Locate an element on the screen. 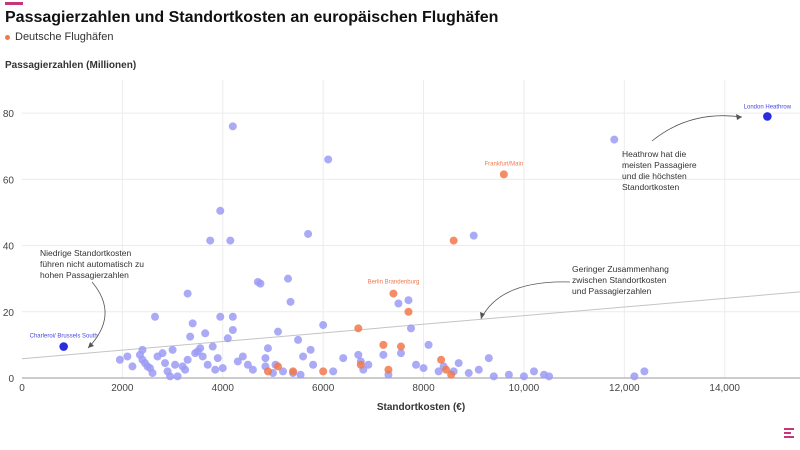 Image resolution: width=800 pixels, height=450 pixels. annotation-text: Geringer Zusammenhang is located at coordinates (620, 269).